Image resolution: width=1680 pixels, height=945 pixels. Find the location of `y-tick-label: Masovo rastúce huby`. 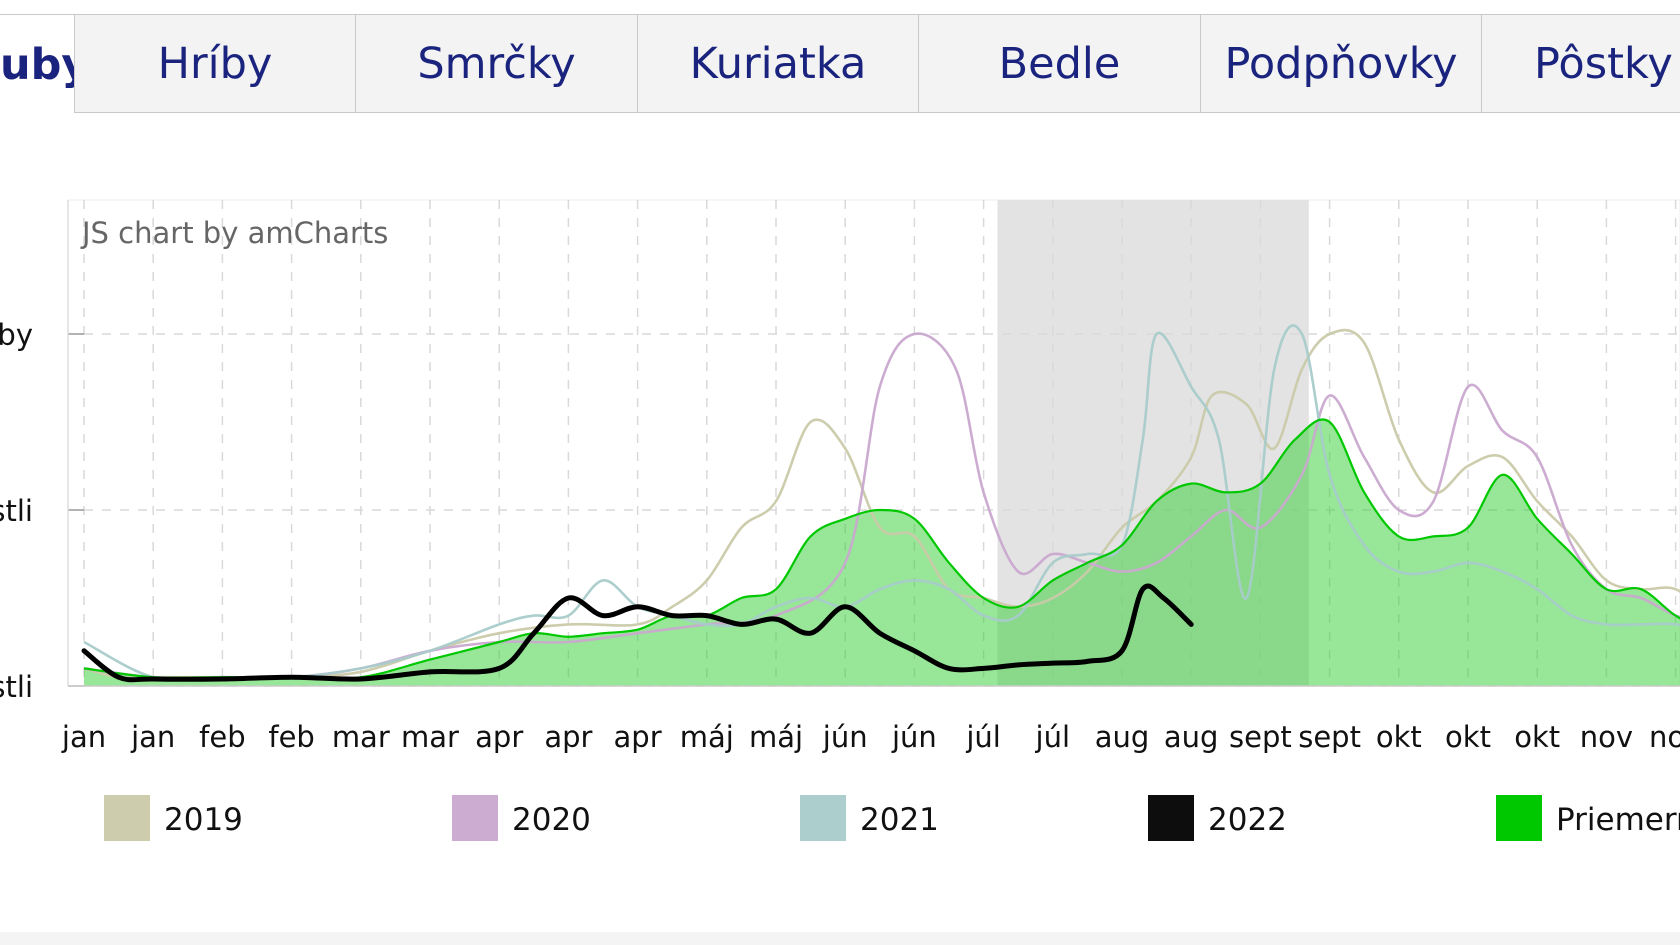

y-tick-label: Masovo rastúce huby is located at coordinates (16, 335).